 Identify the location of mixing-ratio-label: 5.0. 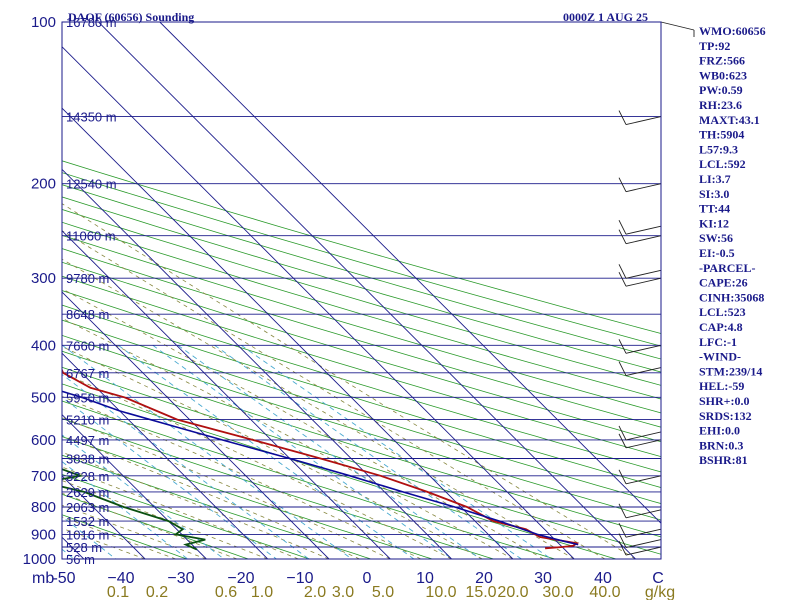
(383, 592).